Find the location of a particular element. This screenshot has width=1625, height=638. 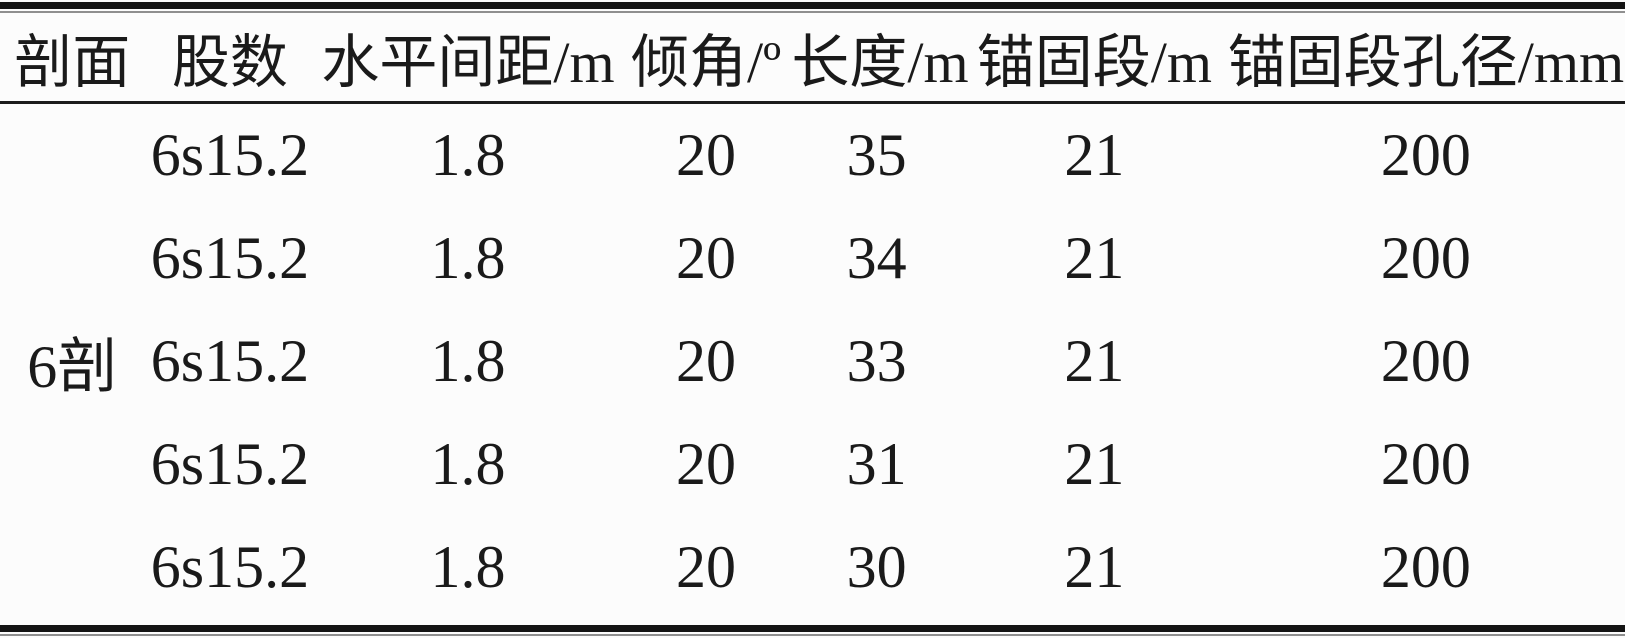

cell-length: 33 is located at coordinates (876, 361).